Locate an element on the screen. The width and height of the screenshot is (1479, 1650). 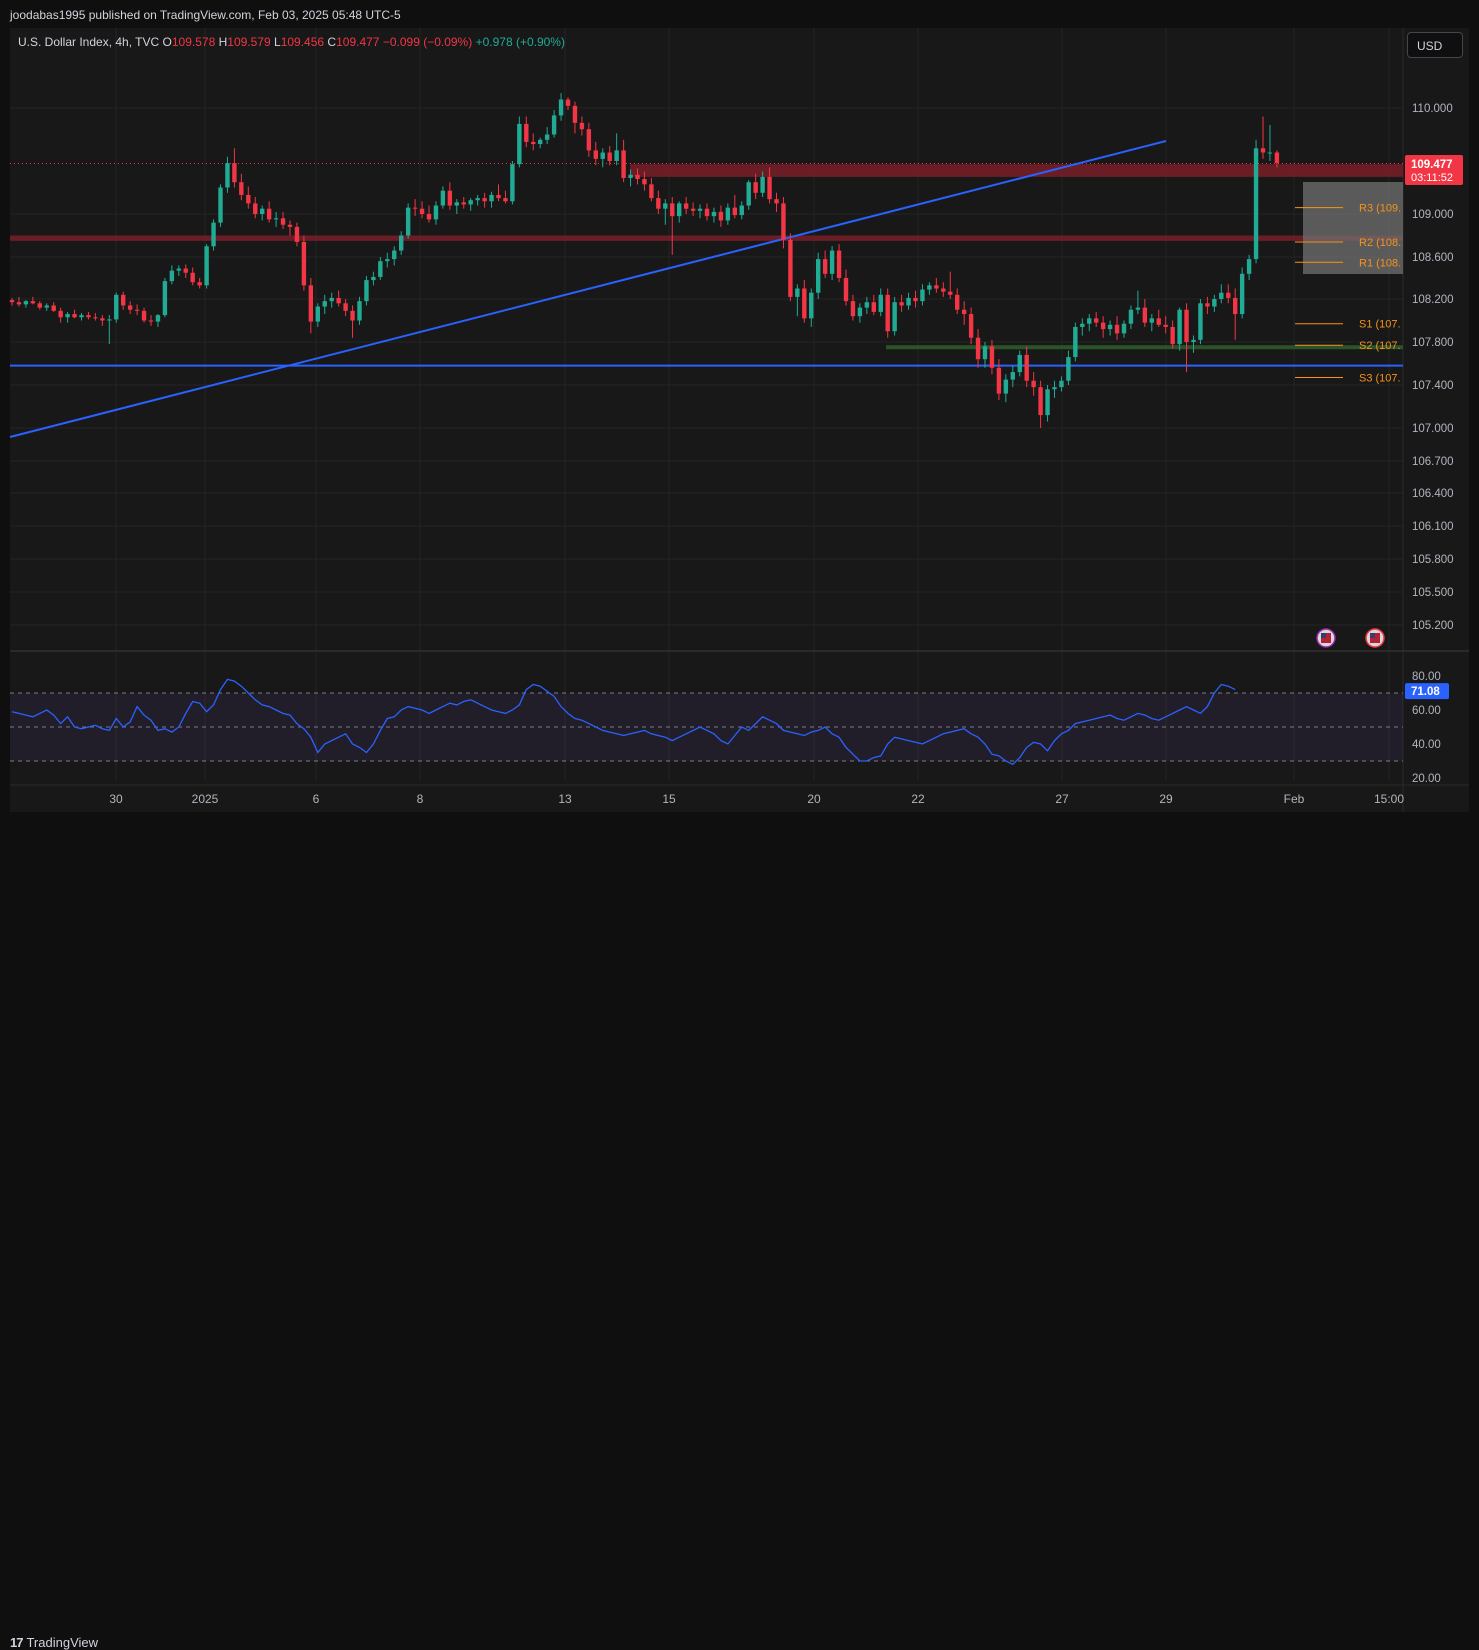
price-tick-label: 105.500 is located at coordinates (1433, 593).